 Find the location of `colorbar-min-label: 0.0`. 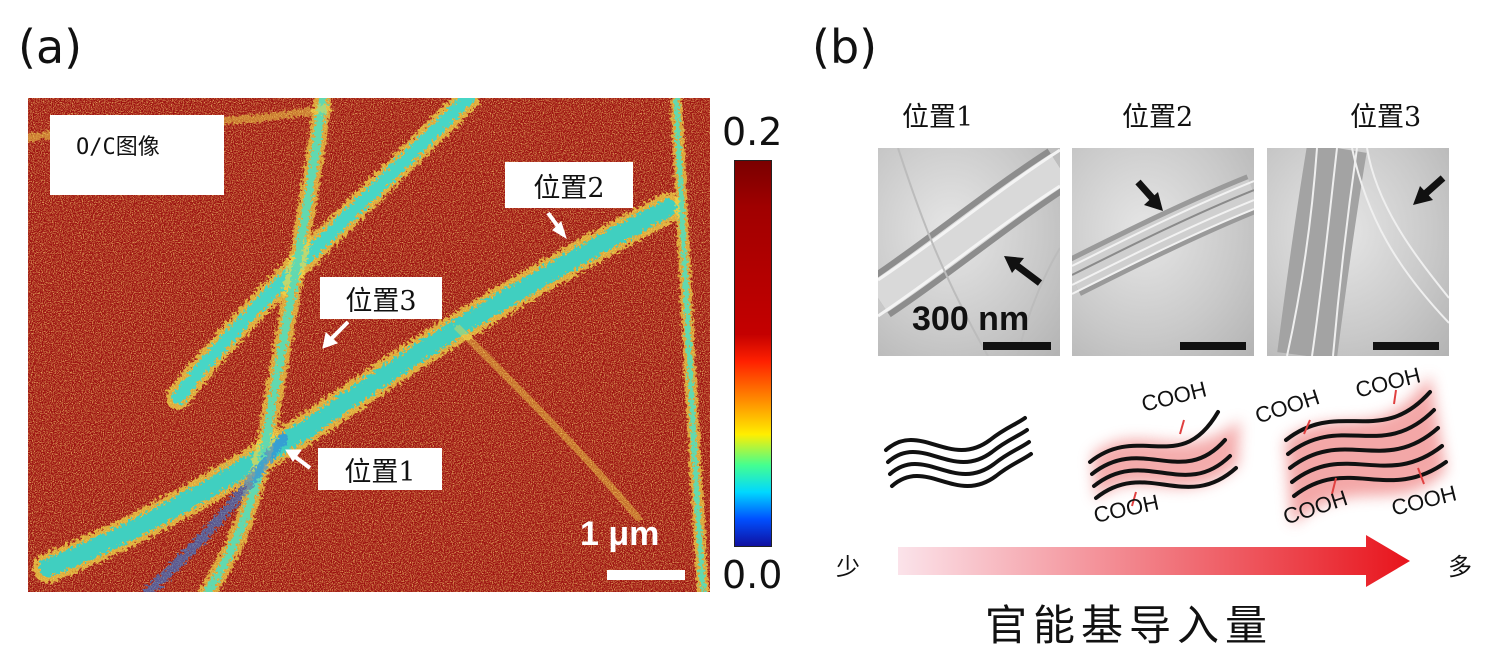

colorbar-min-label: 0.0 is located at coordinates (752, 575).